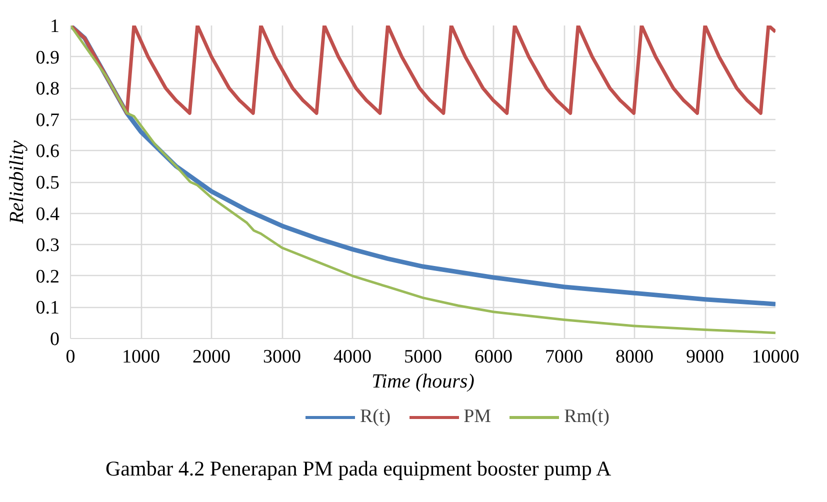 The width and height of the screenshot is (827, 502). What do you see at coordinates (587, 417) in the screenshot?
I see `legend-label: Rm(t)` at bounding box center [587, 417].